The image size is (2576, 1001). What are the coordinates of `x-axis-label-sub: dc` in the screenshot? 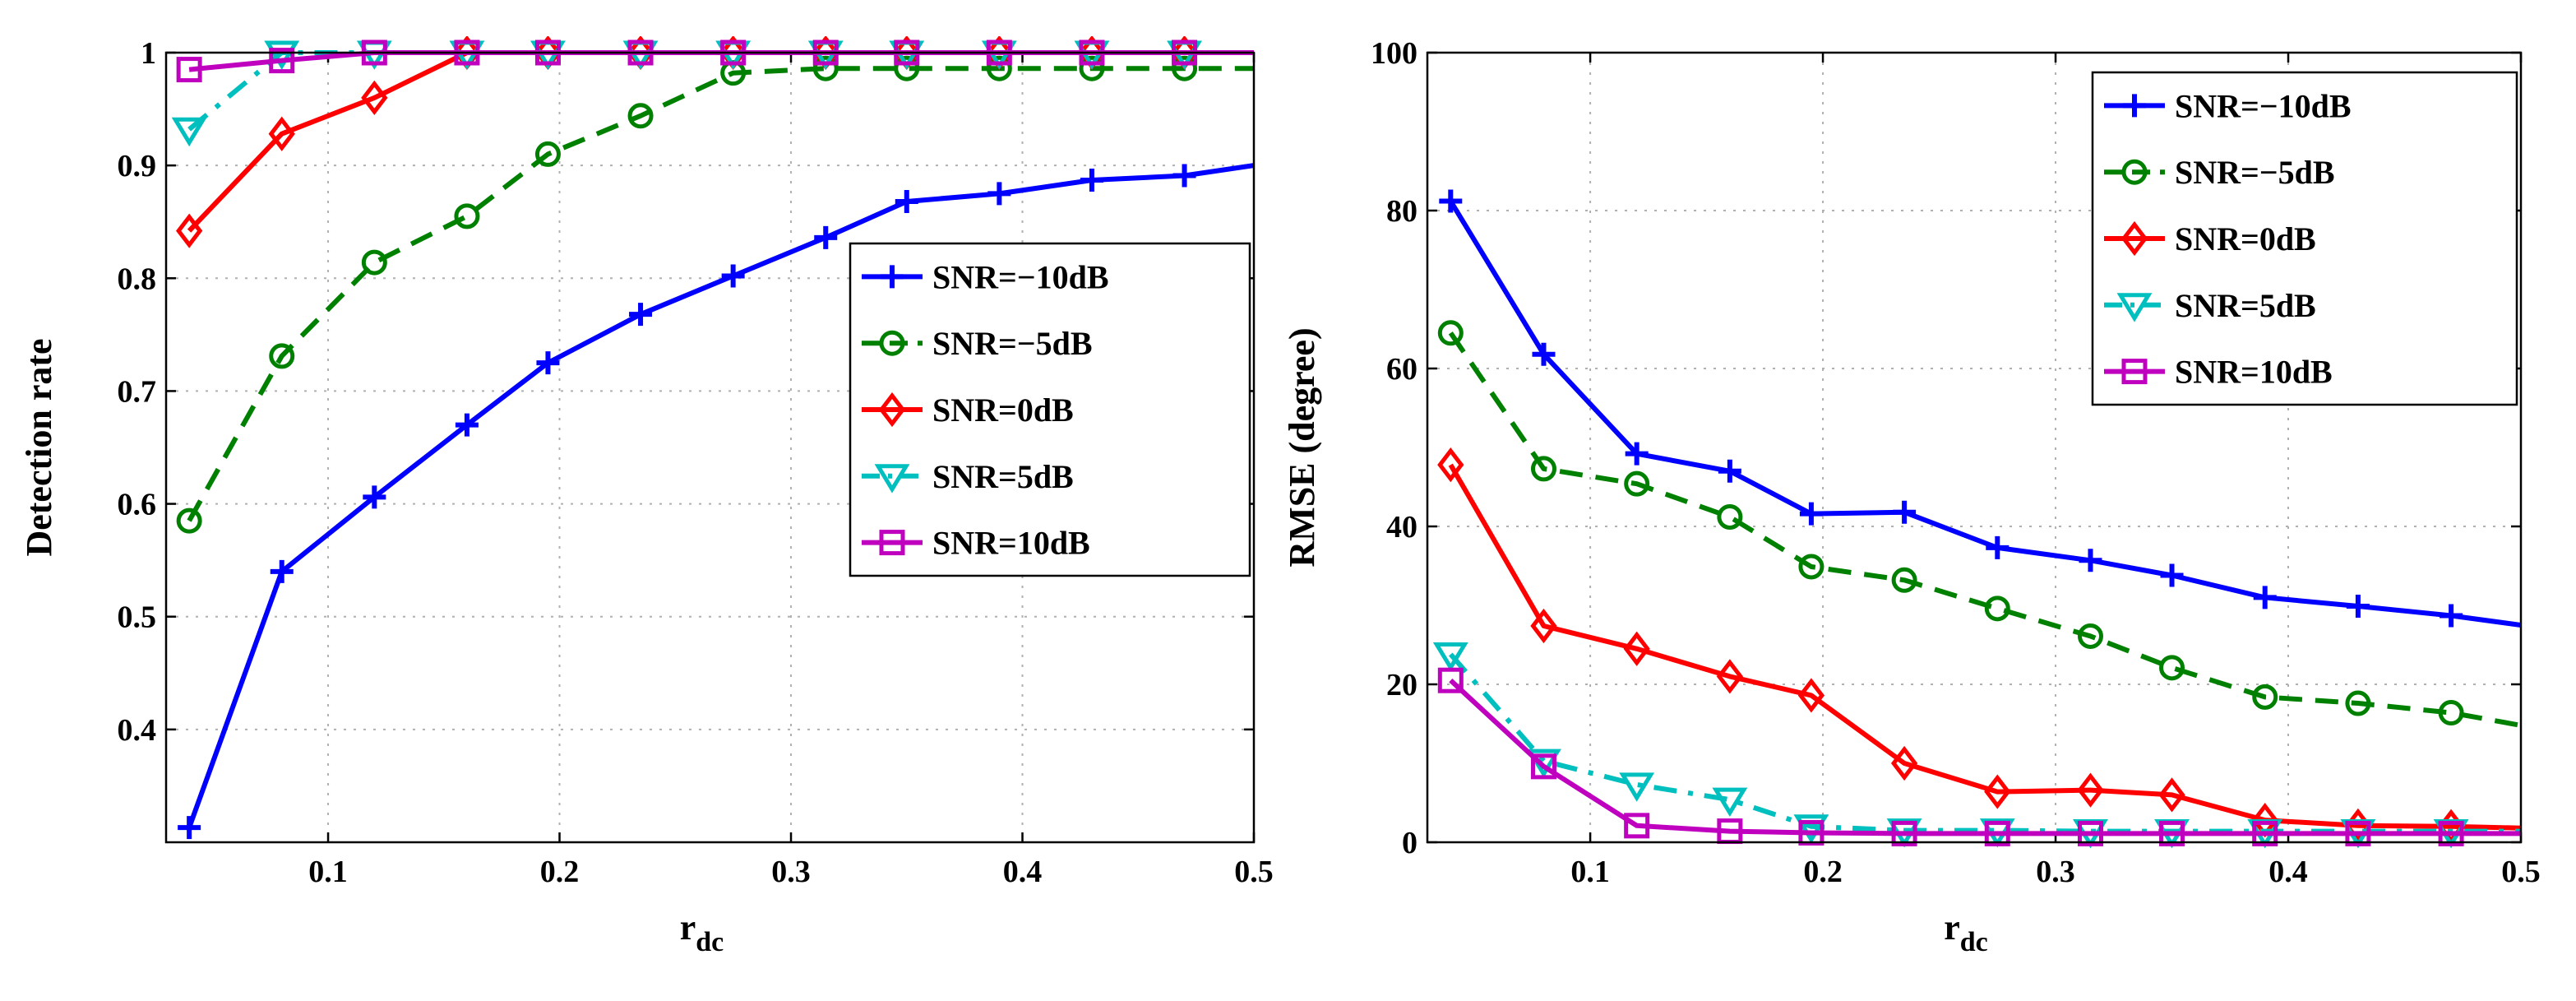 It's located at (1974, 942).